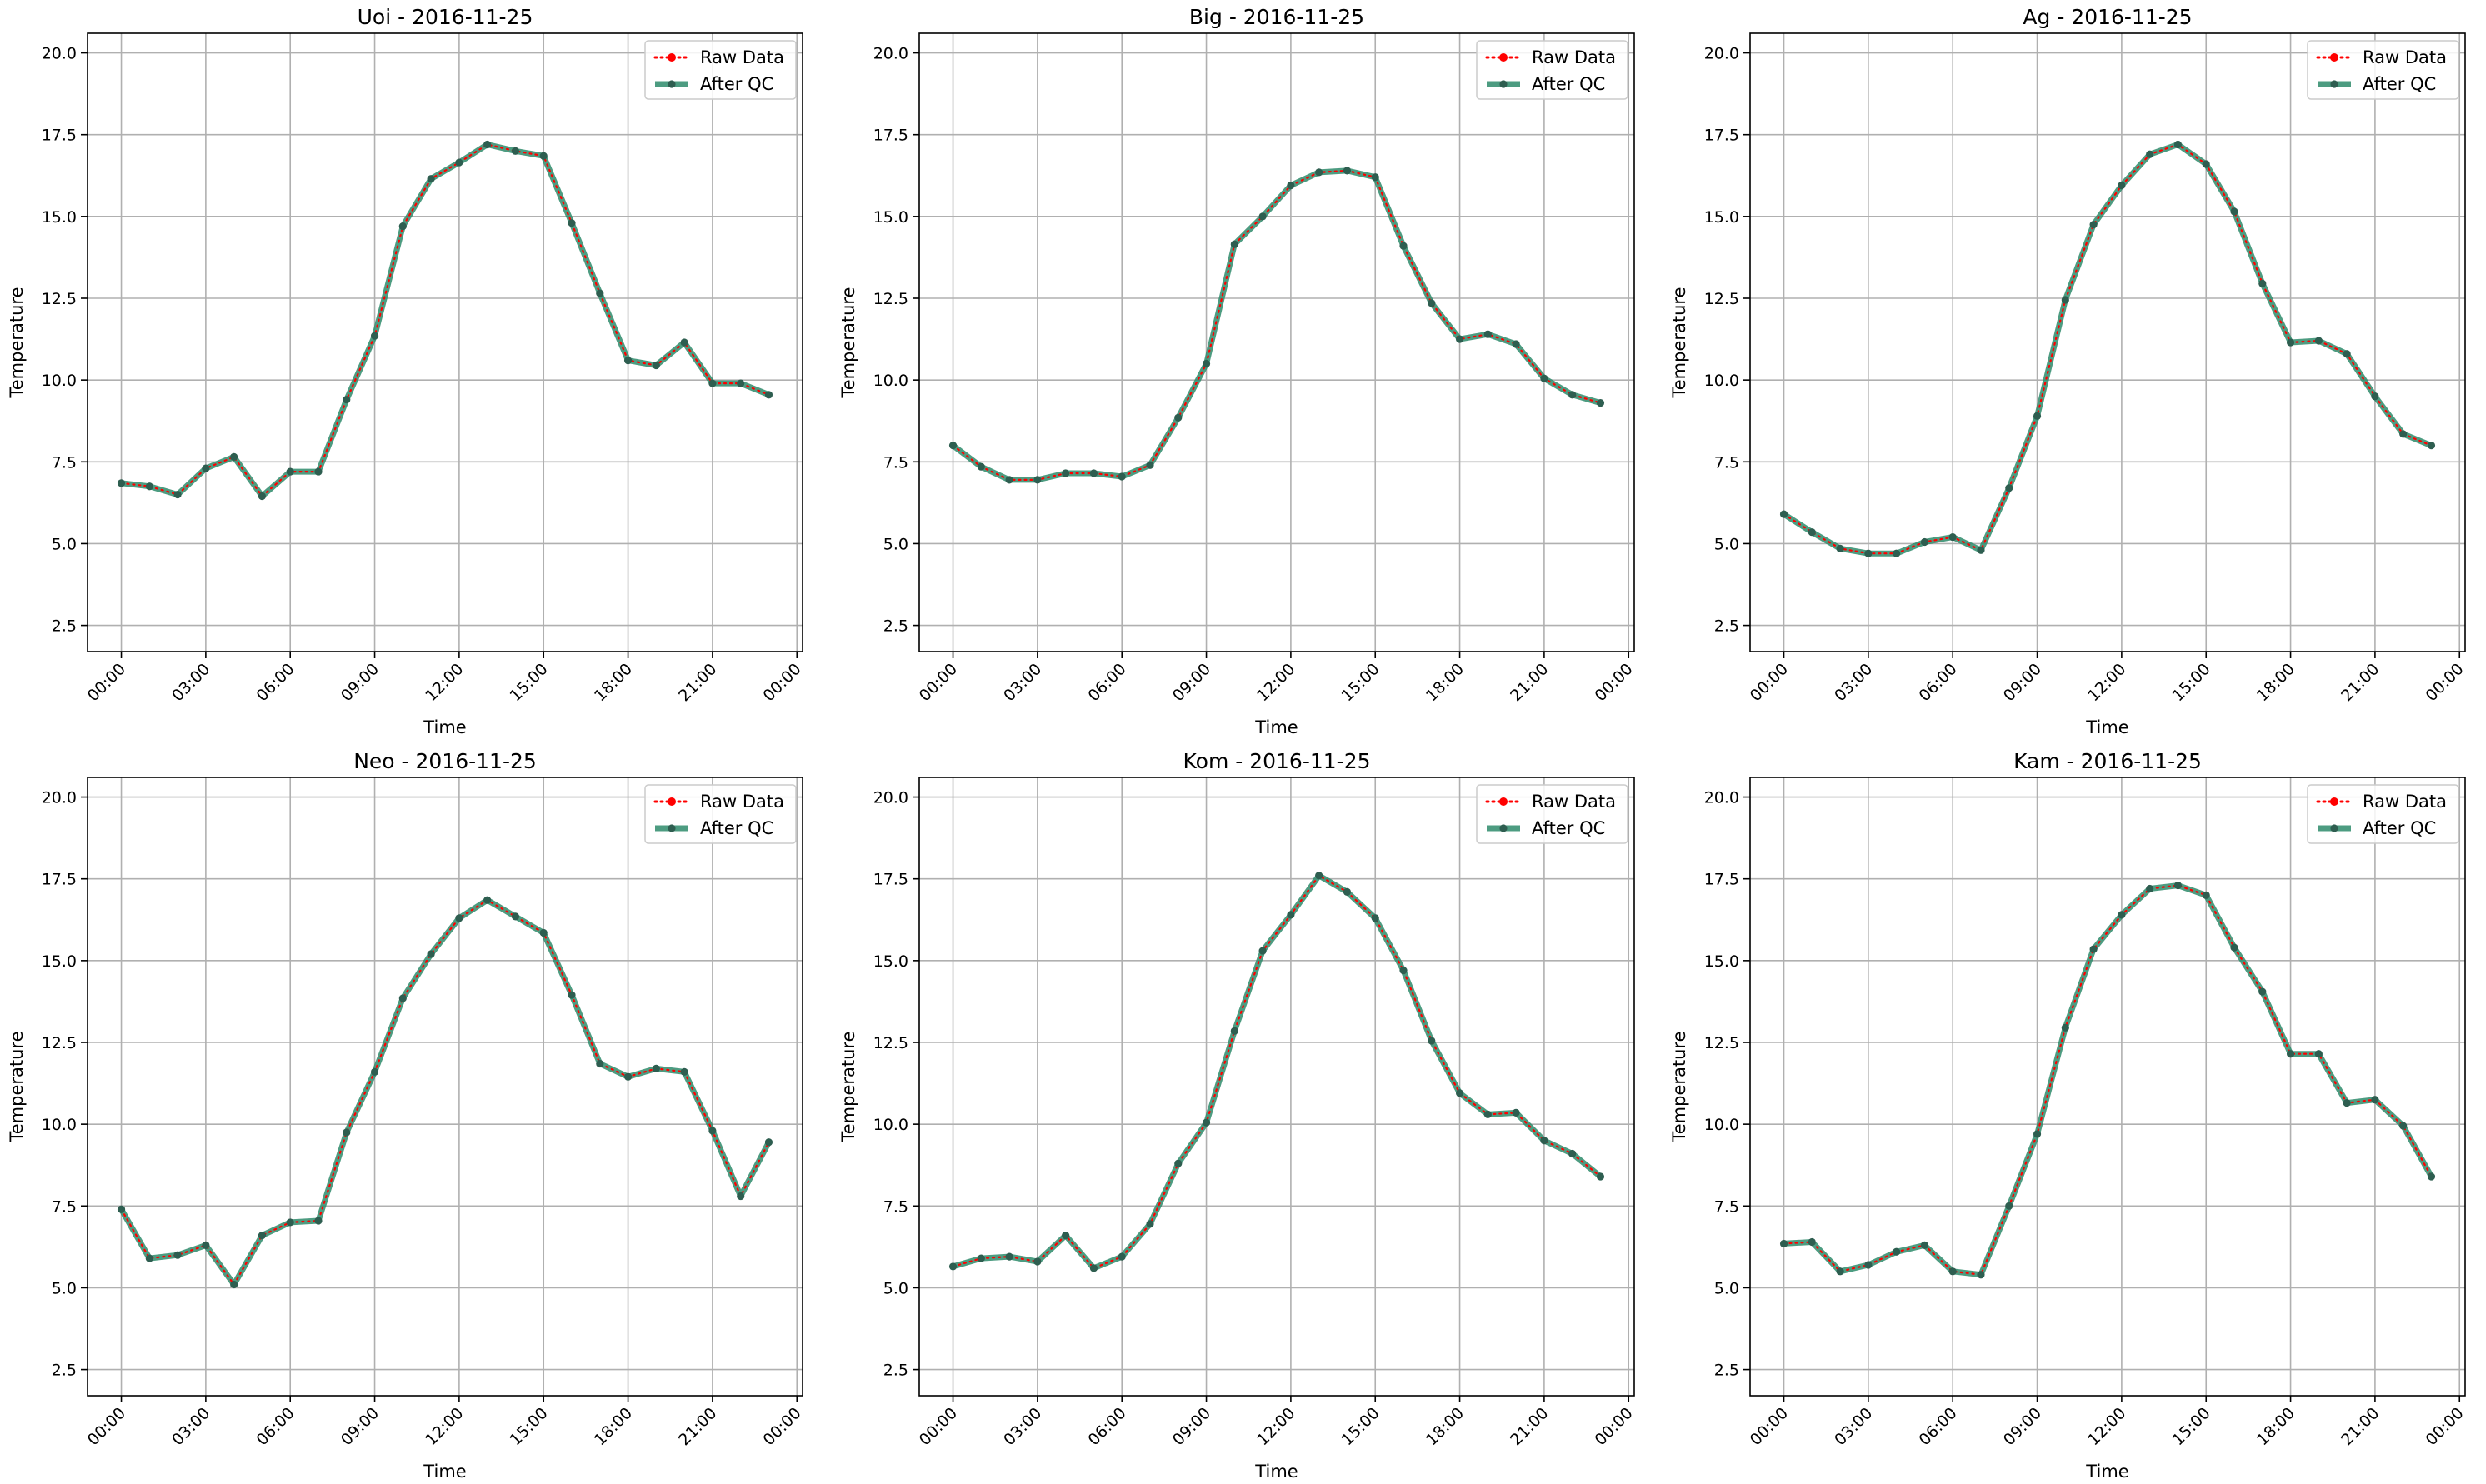 The height and width of the screenshot is (1484, 2486). Describe the element at coordinates (445, 761) in the screenshot. I see `chart-title: Neo - 2016-11-25` at that location.